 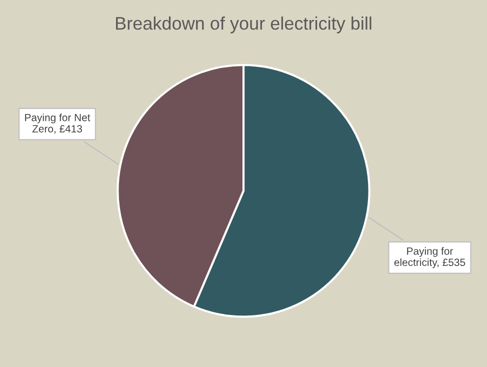 What do you see at coordinates (430, 257) in the screenshot?
I see `slice-label: Paying for electricity, £535` at bounding box center [430, 257].